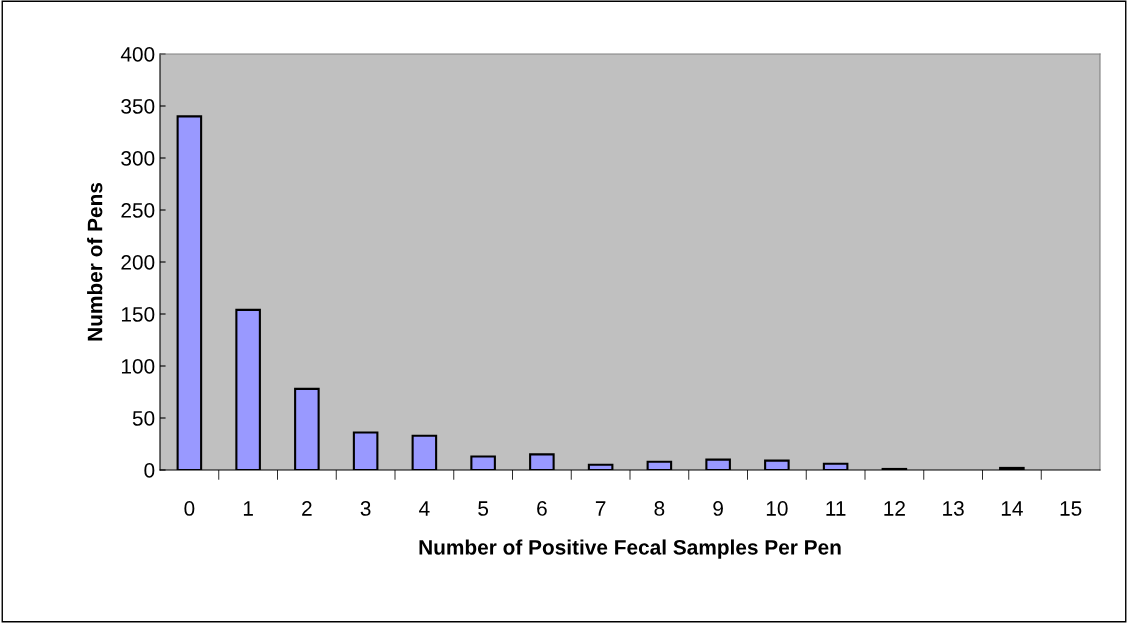 The height and width of the screenshot is (623, 1128). What do you see at coordinates (953, 508) in the screenshot?
I see `x-tick-label: 13` at bounding box center [953, 508].